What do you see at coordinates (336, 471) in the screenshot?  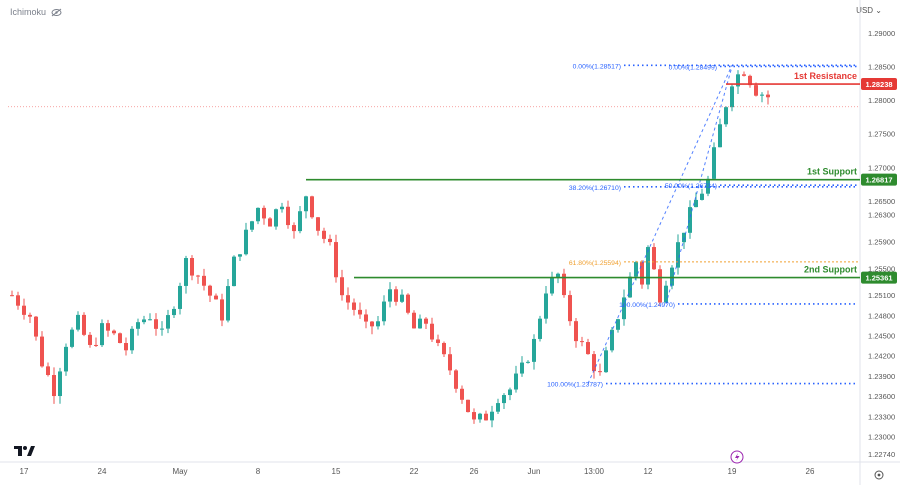 I see `x-tick-label: 15` at bounding box center [336, 471].